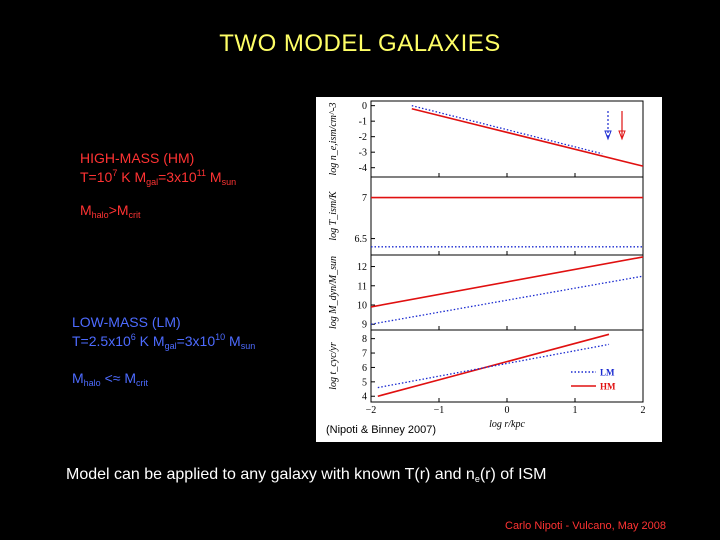  What do you see at coordinates (333, 138) in the screenshot?
I see `y-axis-label-0: log n_e,ism/cm^-3` at bounding box center [333, 138].